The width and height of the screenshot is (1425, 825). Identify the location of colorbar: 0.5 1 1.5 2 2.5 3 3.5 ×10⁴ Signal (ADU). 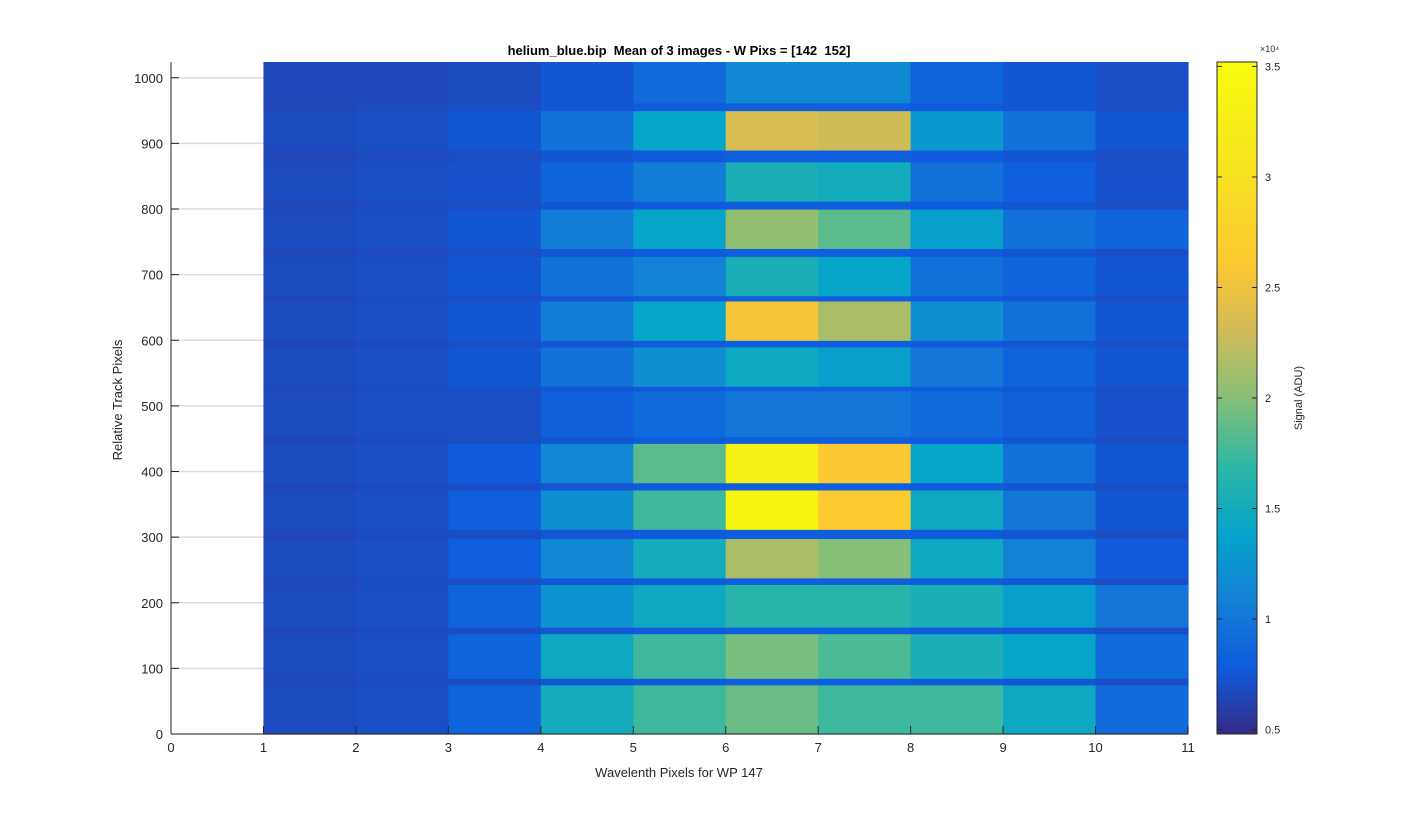
(1260, 390).